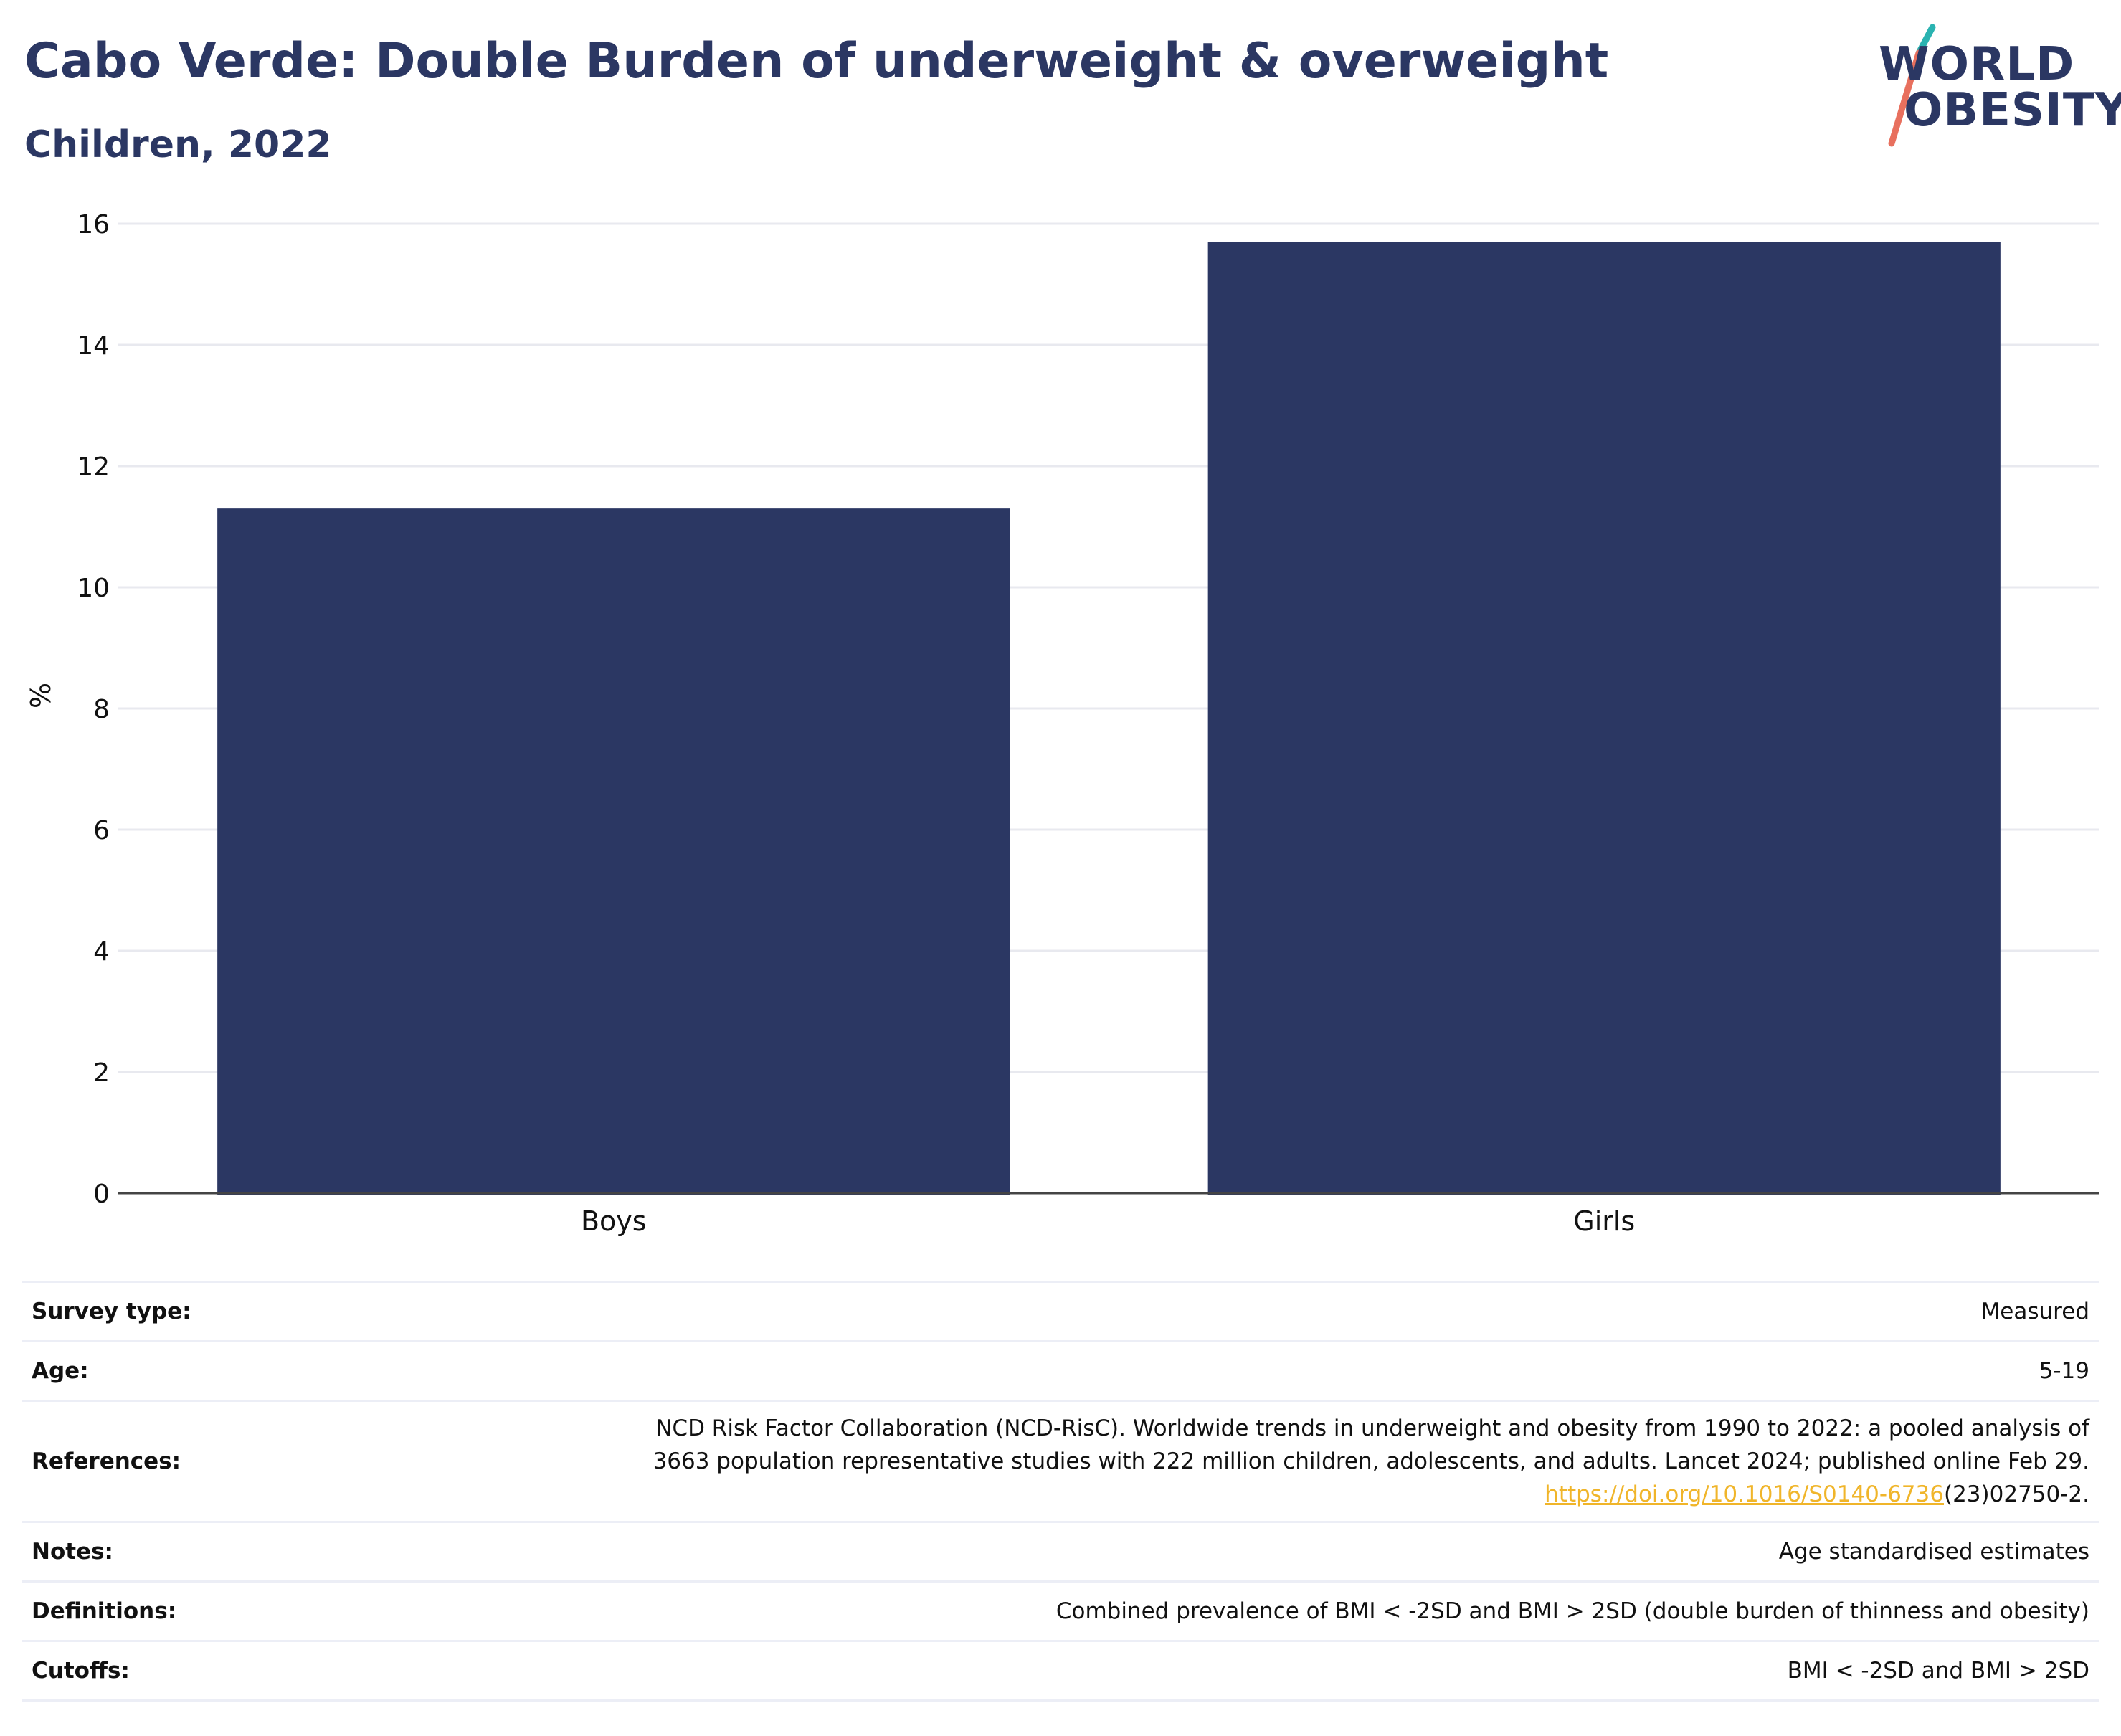  I want to click on info-label: References:, so click(175, 1461).